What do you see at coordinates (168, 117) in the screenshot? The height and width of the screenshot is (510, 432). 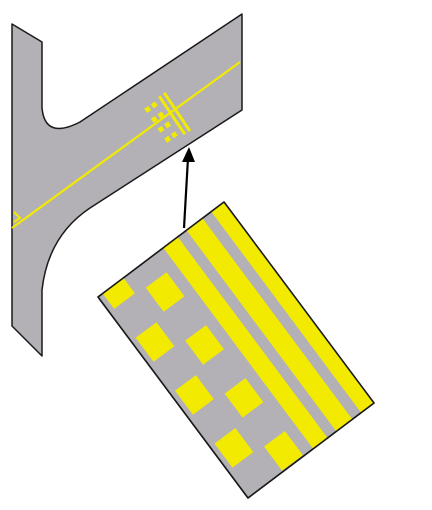 I see `holding-position-marking-small` at bounding box center [168, 117].